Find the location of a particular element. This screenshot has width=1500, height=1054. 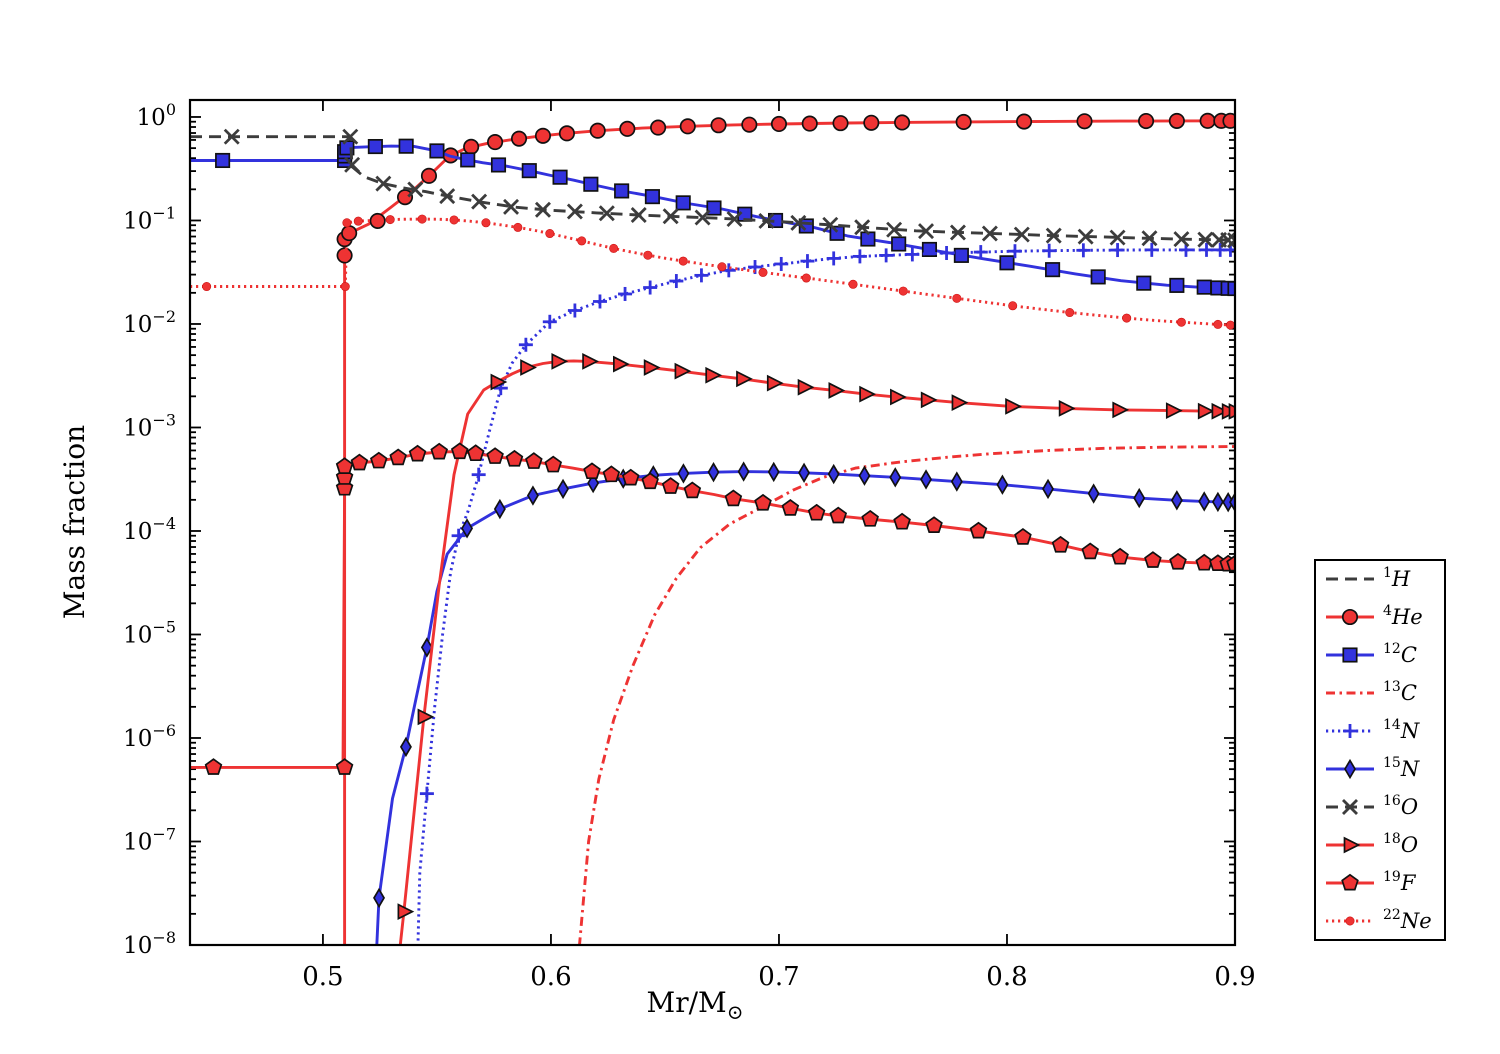

series-16O is located at coordinates (712, 188).